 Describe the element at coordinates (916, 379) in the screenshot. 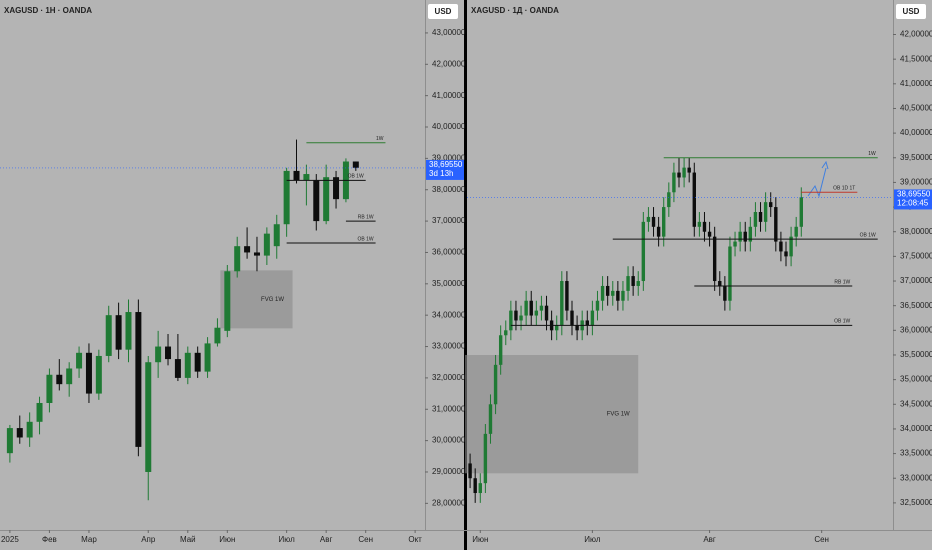

I see `y-tick-label: 35,00000` at that location.